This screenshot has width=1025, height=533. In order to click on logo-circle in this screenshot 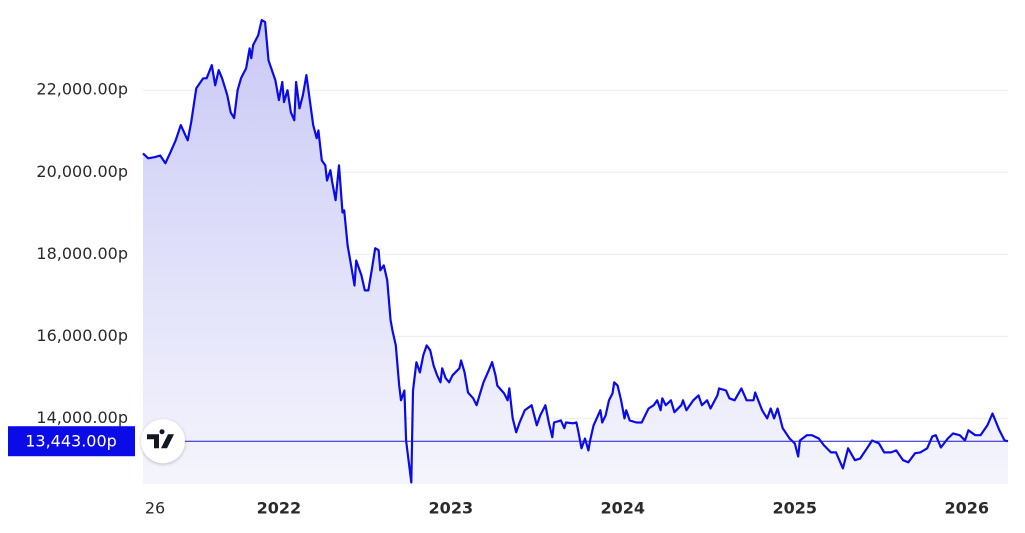, I will do `click(163, 441)`.